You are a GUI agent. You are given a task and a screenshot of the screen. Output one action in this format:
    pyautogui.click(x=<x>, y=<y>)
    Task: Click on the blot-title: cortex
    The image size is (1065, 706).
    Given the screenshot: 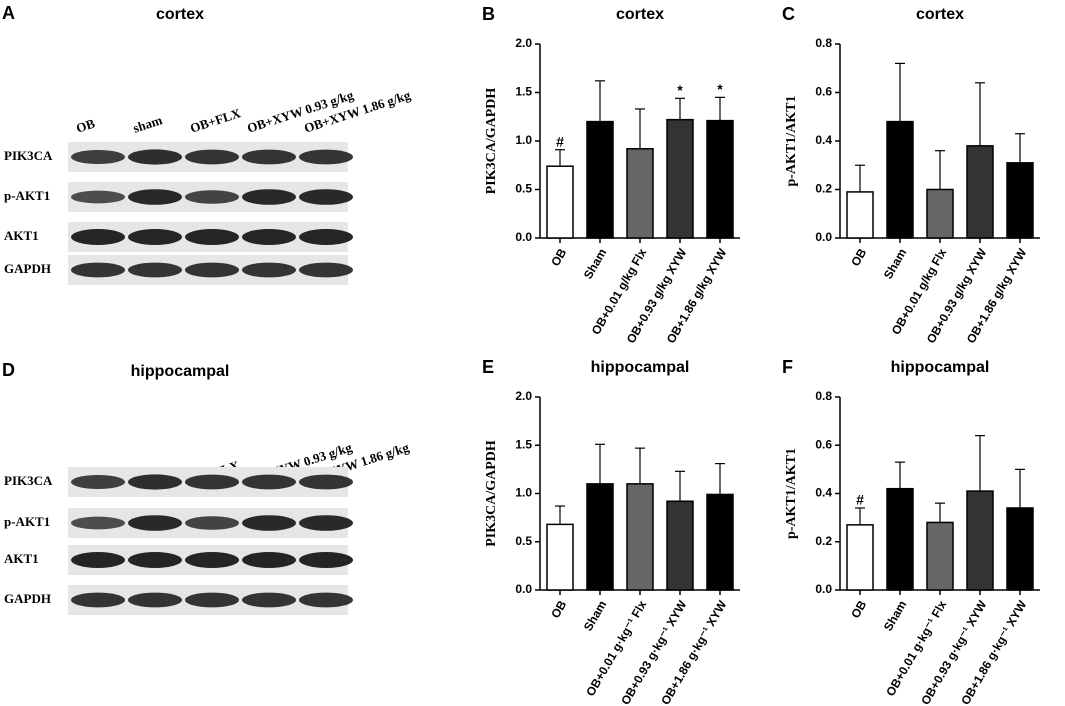 What is the action you would take?
    pyautogui.click(x=180, y=14)
    